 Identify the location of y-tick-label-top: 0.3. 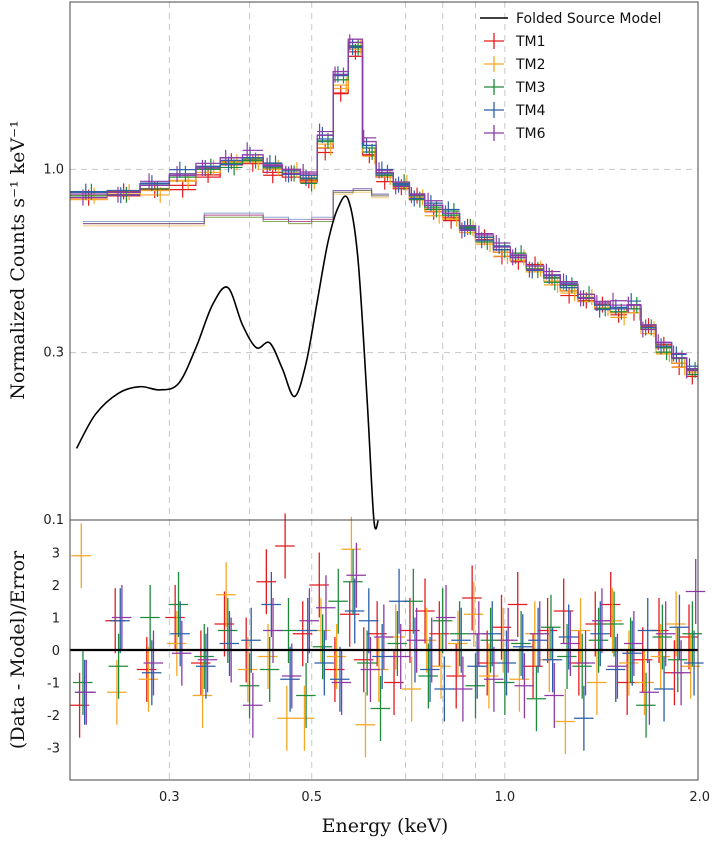
(53, 353).